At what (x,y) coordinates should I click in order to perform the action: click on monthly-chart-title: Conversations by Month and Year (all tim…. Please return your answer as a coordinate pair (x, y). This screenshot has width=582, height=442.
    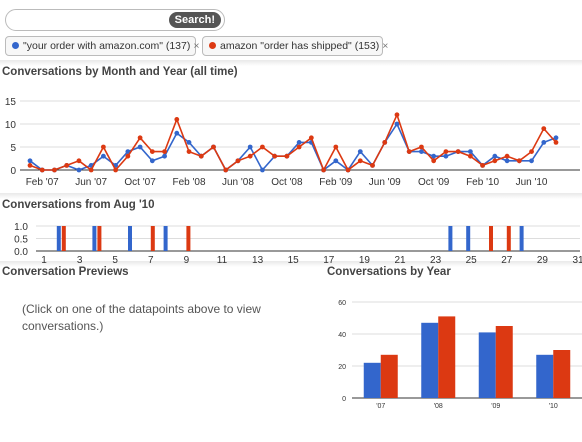
    Looking at the image, I should click on (120, 72).